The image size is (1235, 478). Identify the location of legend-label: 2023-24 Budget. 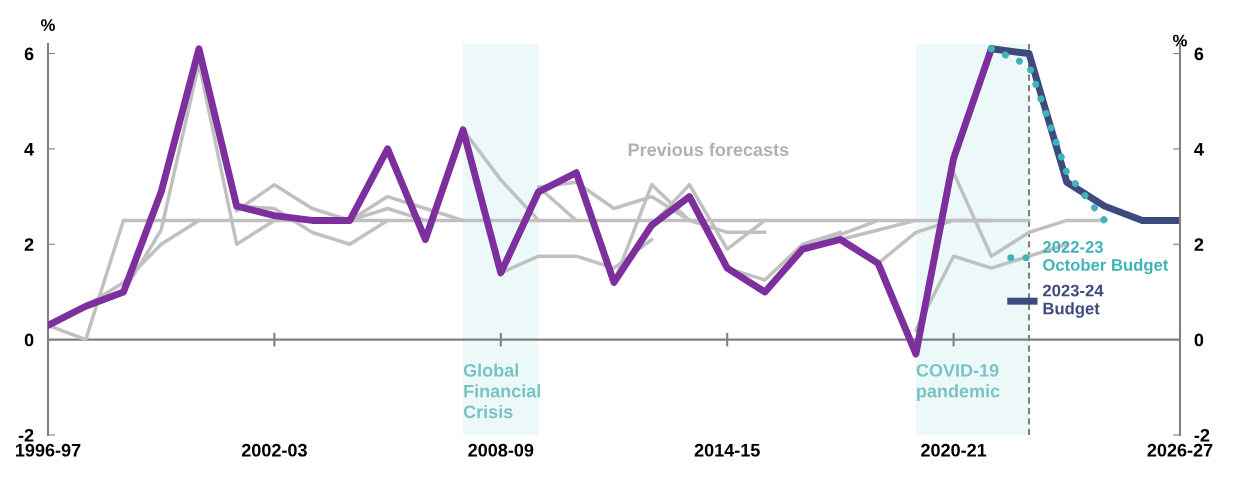
(1073, 301).